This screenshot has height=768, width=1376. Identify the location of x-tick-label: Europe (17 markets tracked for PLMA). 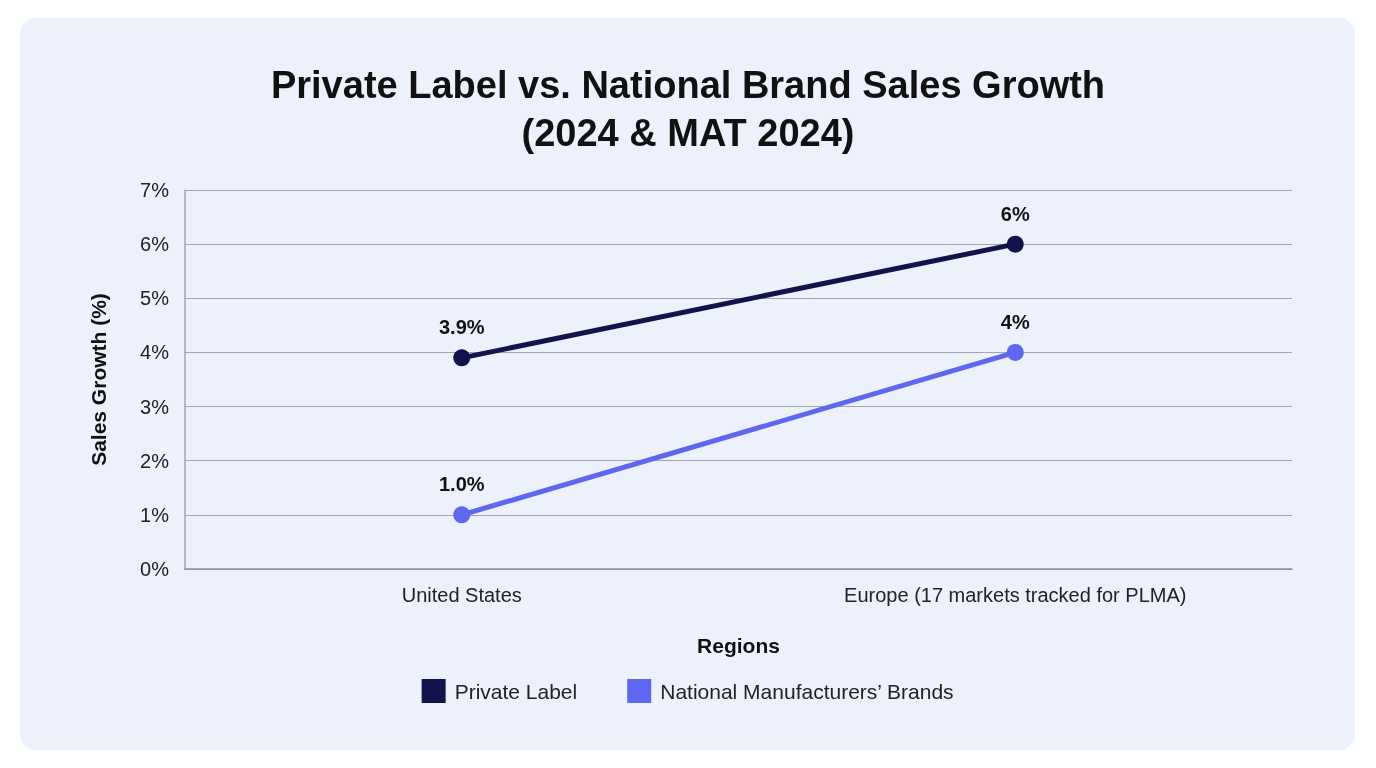
(1015, 595).